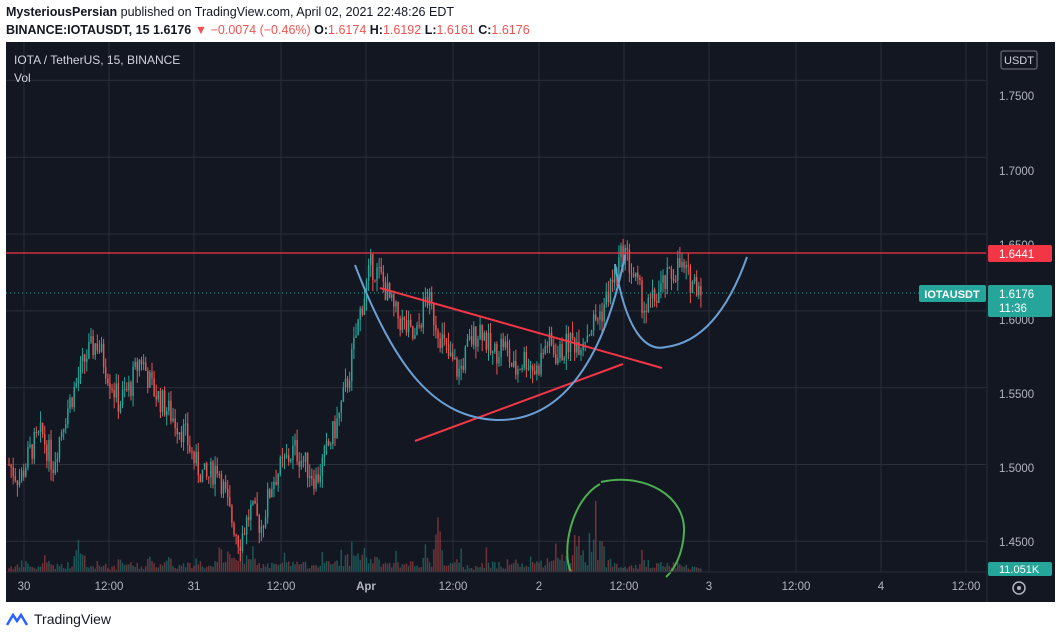 This screenshot has height=637, width=1059. I want to click on cup-curve-left, so click(490, 338).